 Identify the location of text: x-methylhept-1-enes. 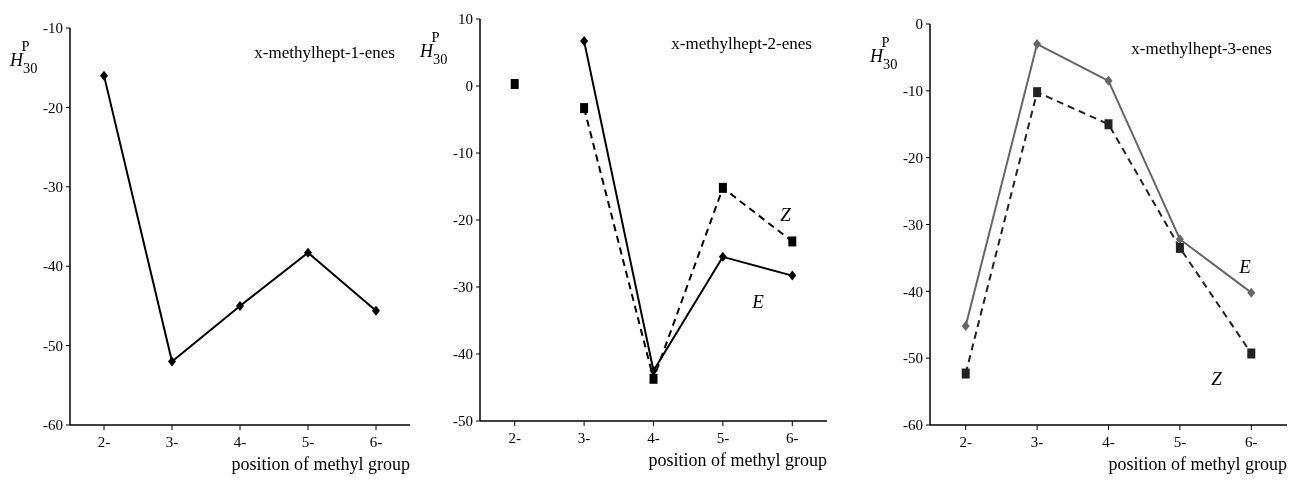
(324, 52).